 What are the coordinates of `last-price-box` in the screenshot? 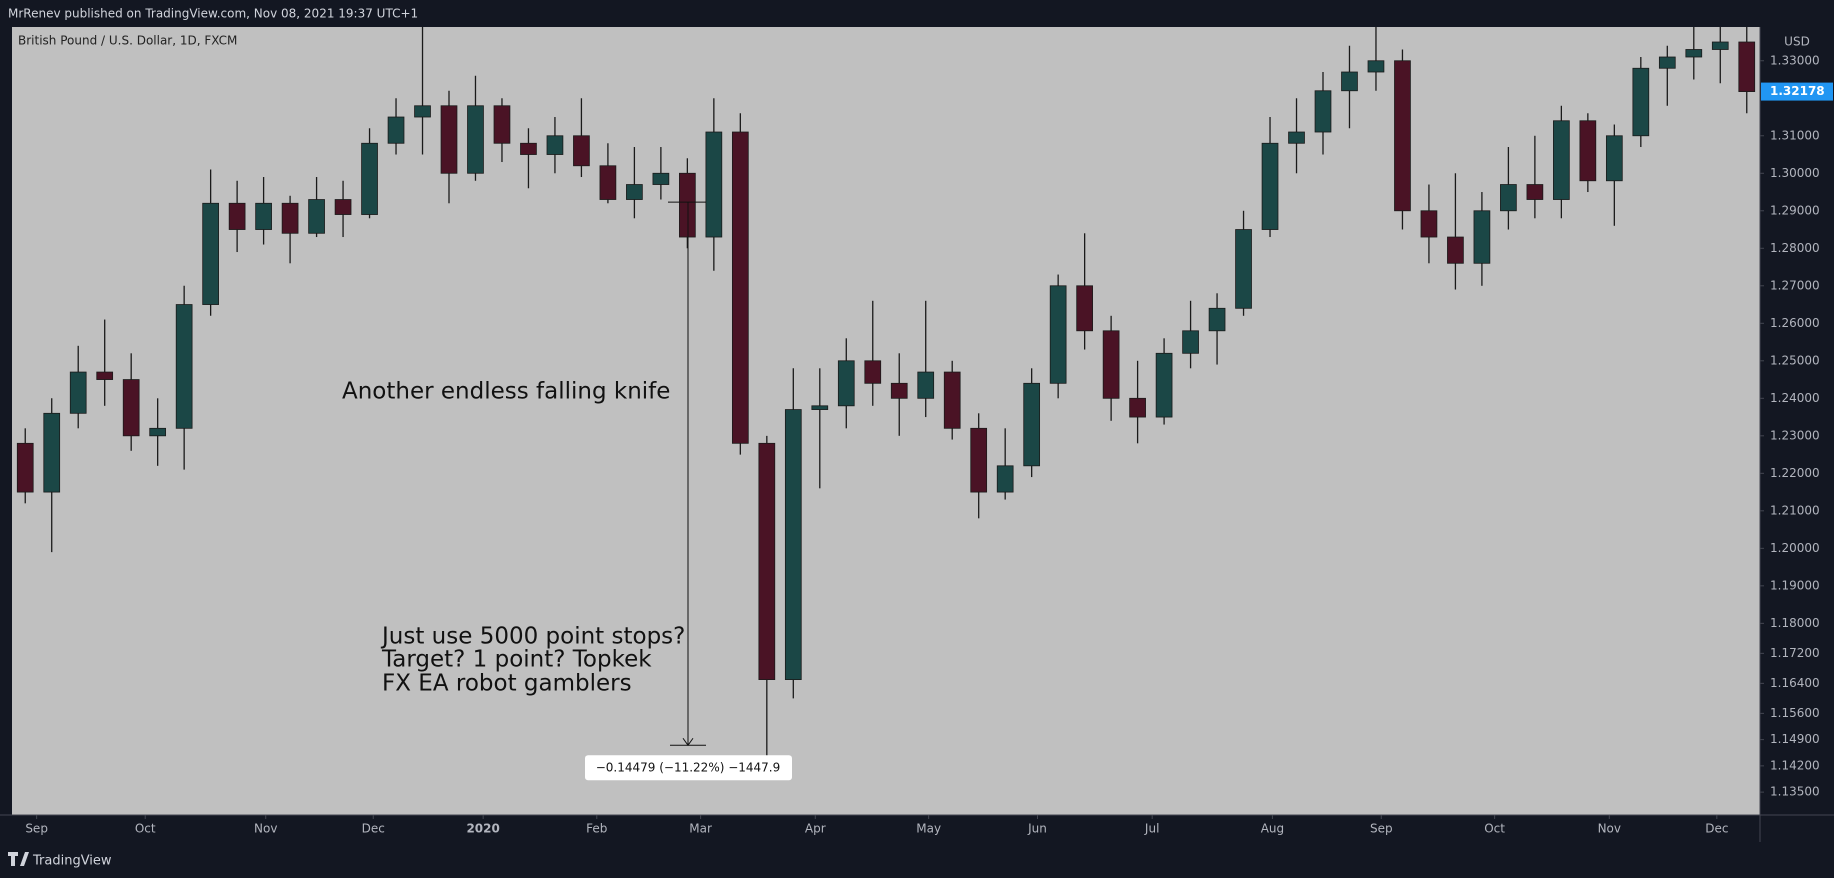 It's located at (1797, 91).